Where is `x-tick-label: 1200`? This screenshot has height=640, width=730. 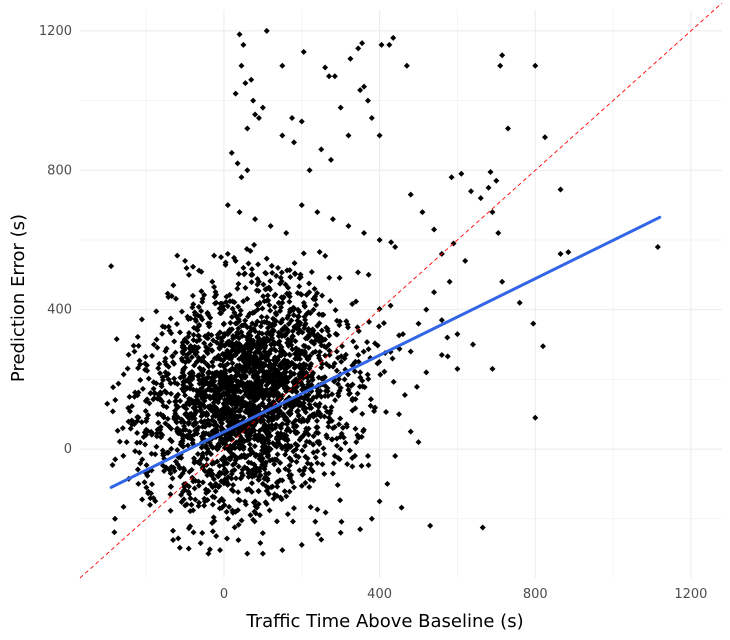
x-tick-label: 1200 is located at coordinates (690, 594).